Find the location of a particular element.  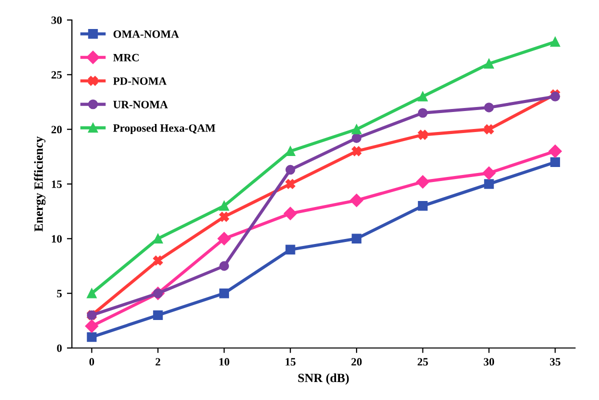

x-tick-label: 0 is located at coordinates (91, 362).